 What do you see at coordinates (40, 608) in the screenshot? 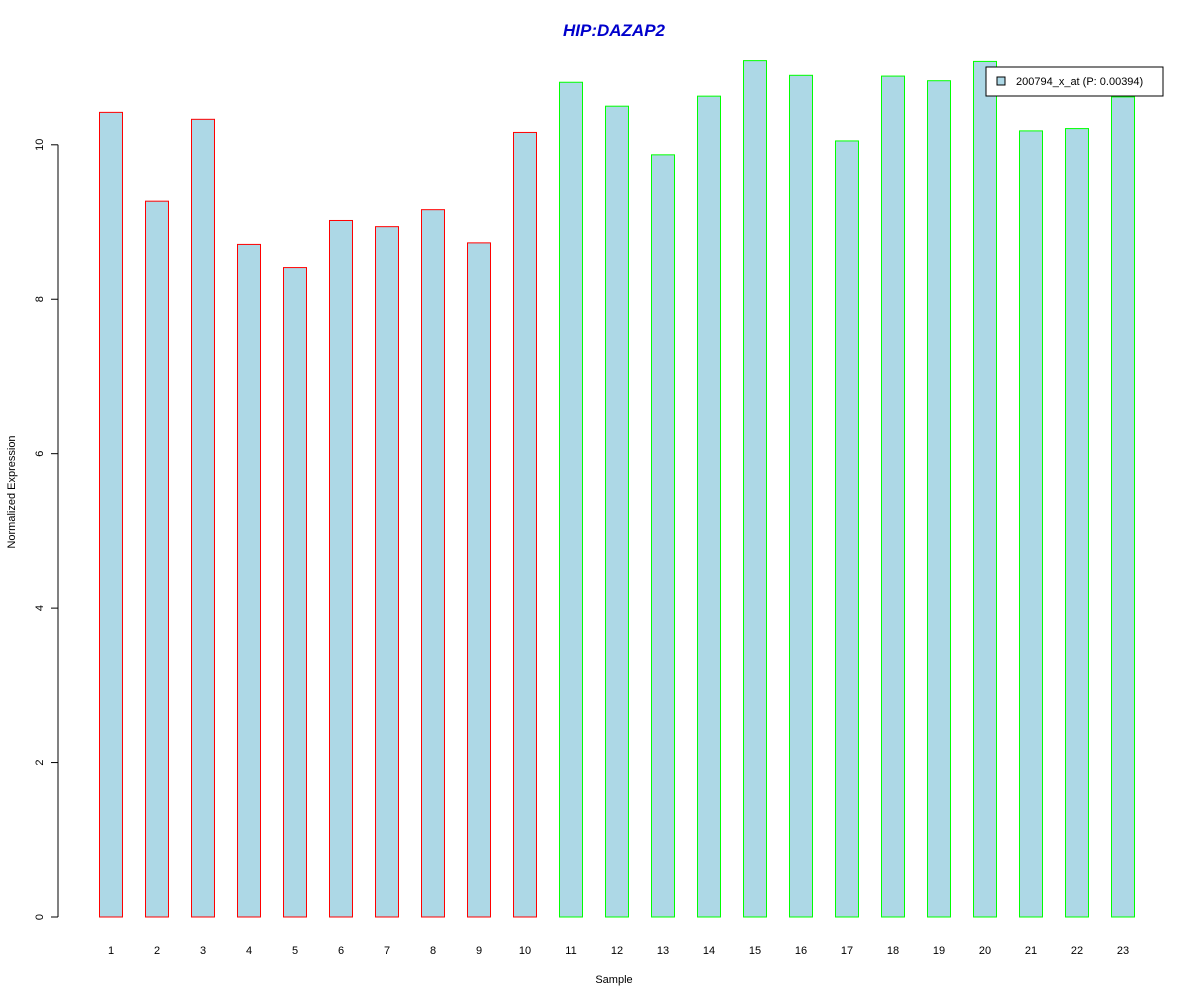
I see `y-tick-label-4: 4` at bounding box center [40, 608].